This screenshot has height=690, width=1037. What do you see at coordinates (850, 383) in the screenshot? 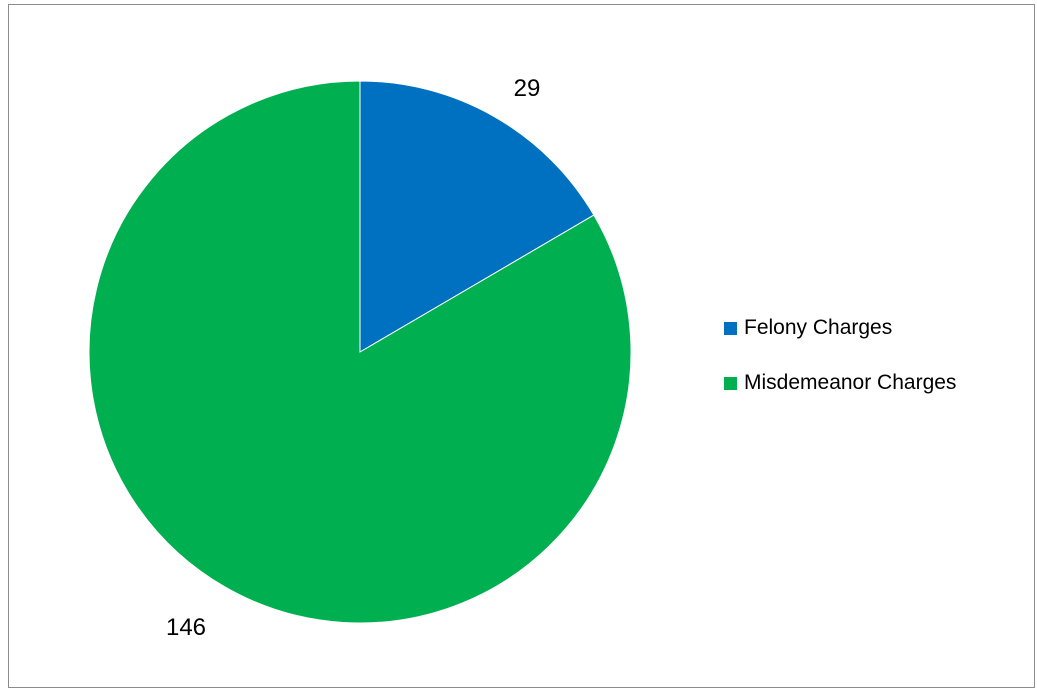
I see `legend-label-misdemeanor: Misdemeanor Charges` at bounding box center [850, 383].